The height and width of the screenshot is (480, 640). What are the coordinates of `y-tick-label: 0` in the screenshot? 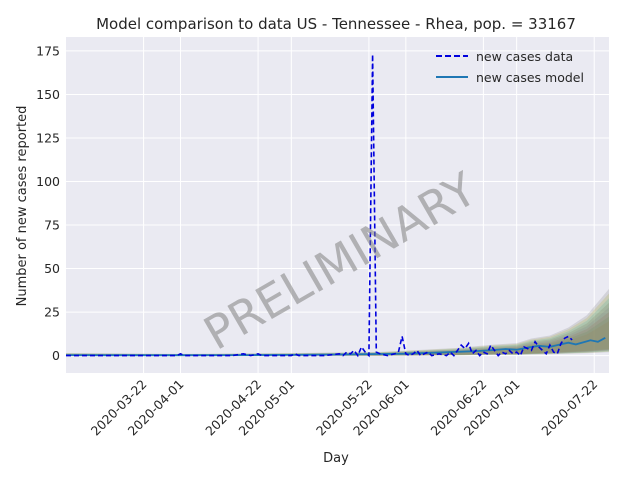 It's located at (56, 355).